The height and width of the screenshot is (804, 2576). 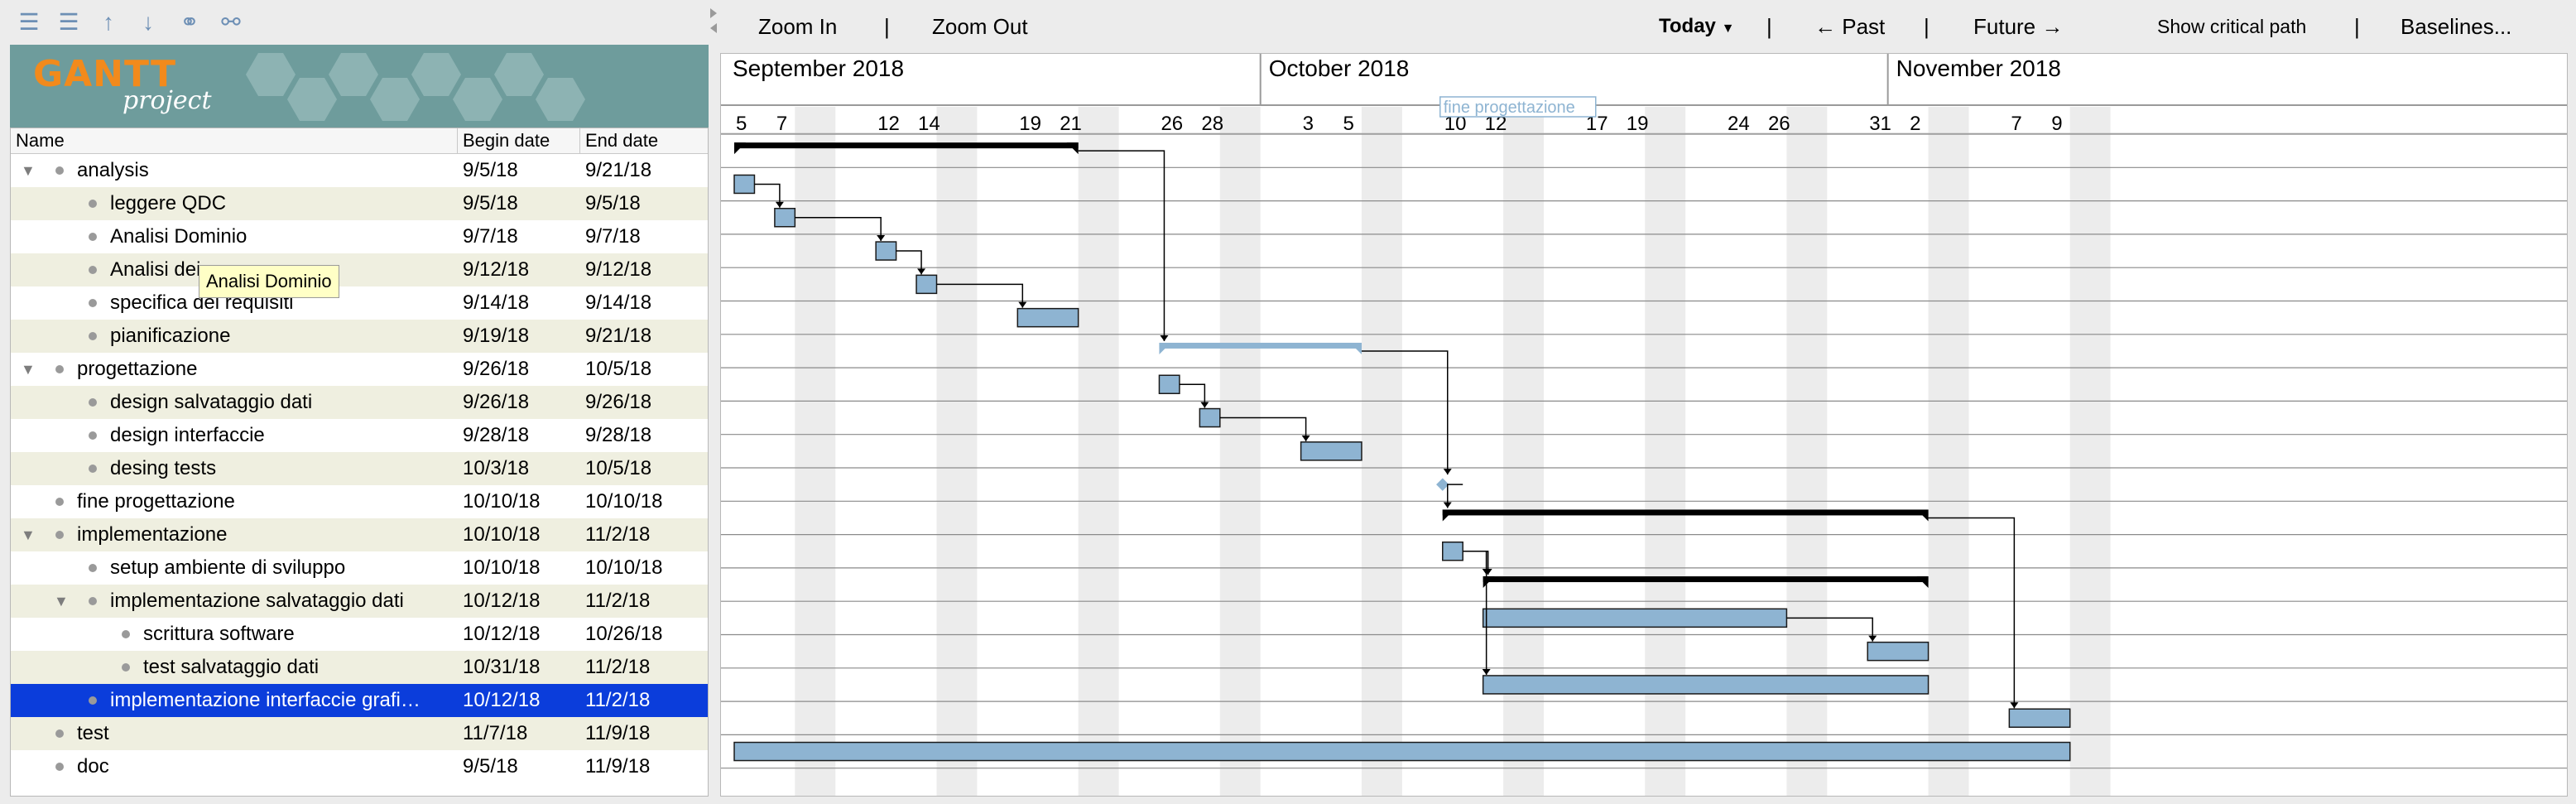 I want to click on task-row: doc 9/5/18 11/9/18, so click(x=359, y=766).